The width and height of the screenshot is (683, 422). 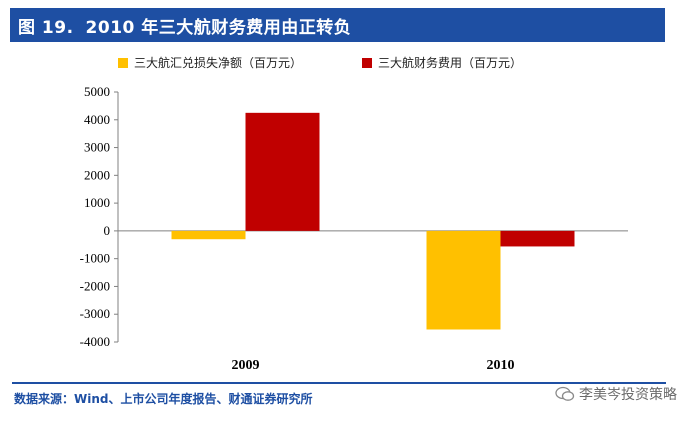 I want to click on y-tick-label: 0, so click(x=107, y=230).